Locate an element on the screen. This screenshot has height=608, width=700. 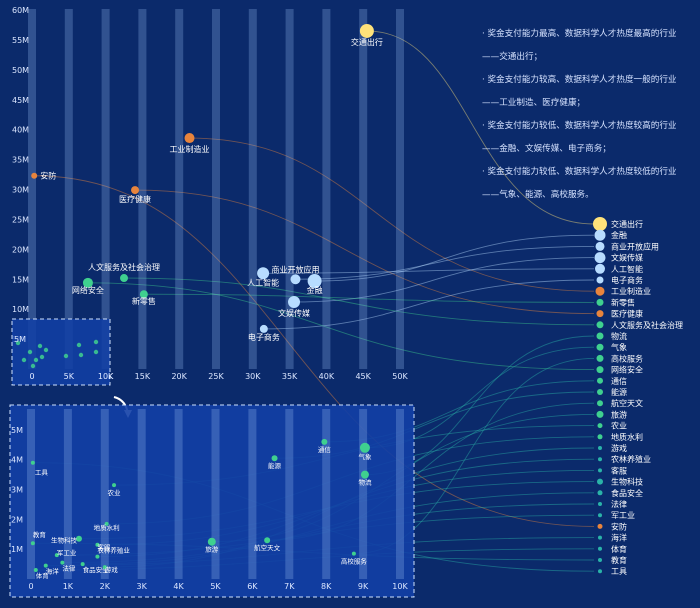
zoom-point-label: 通信 is located at coordinates (325, 449).